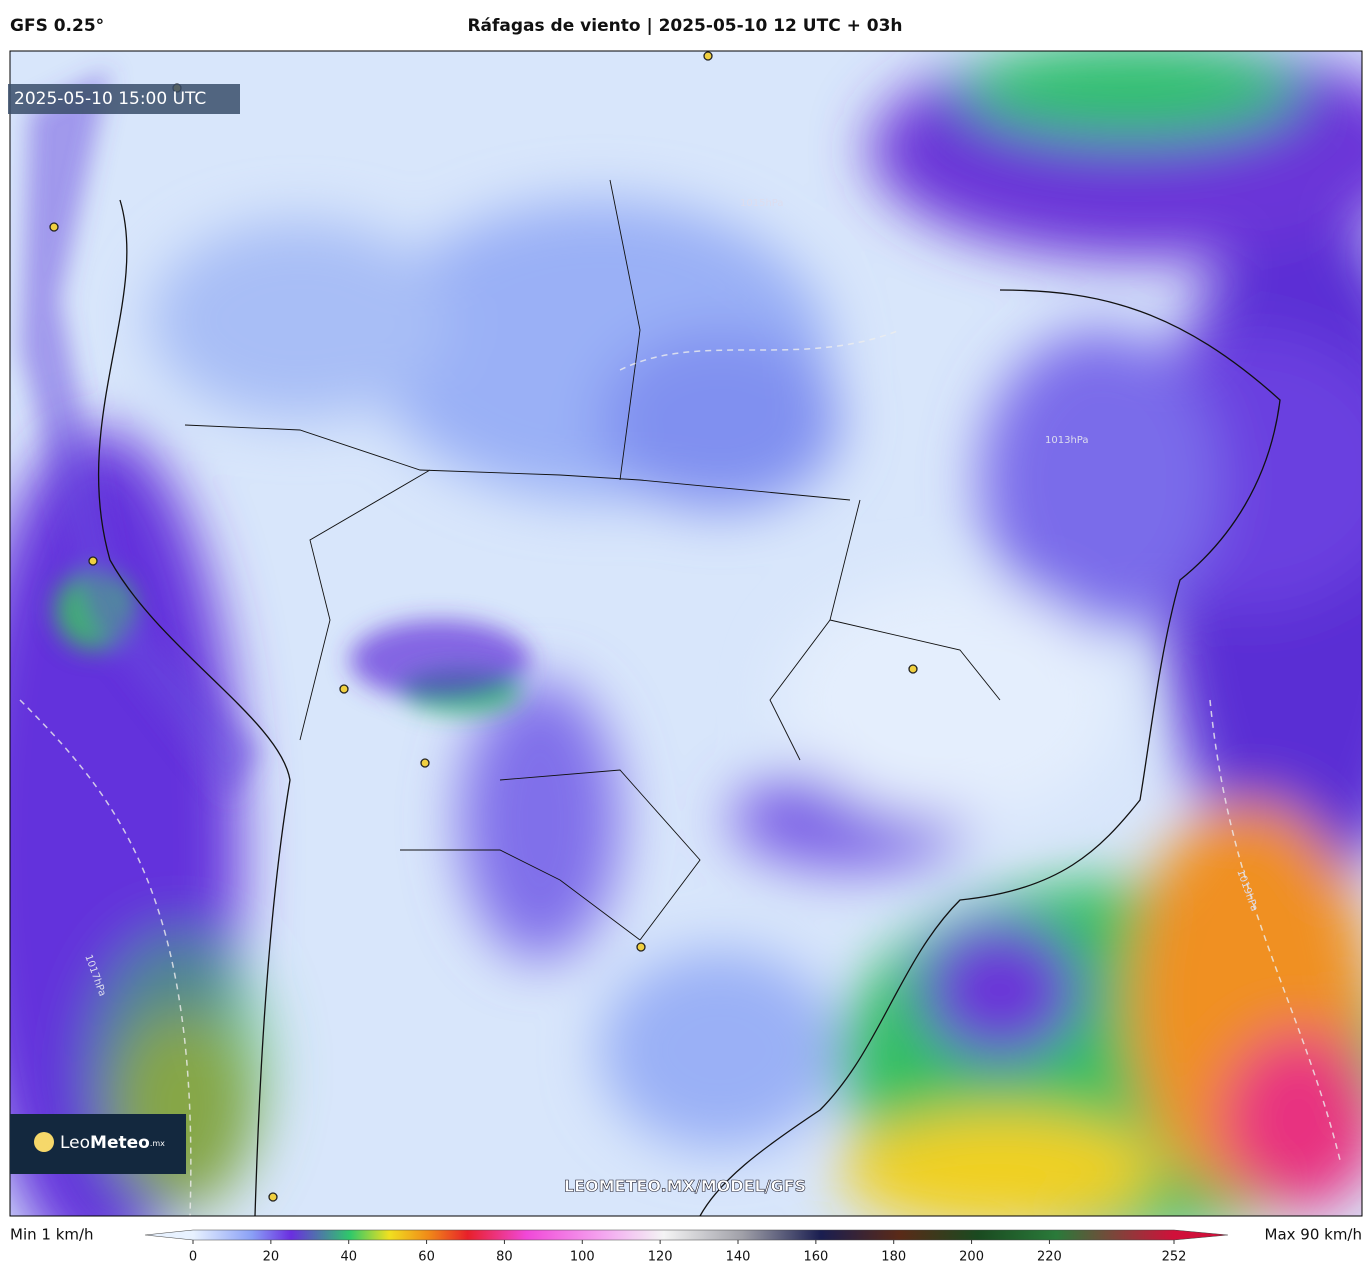 The width and height of the screenshot is (1371, 1268). What do you see at coordinates (110, 99) in the screenshot?
I see `valid-time: 2025-05-10 15:00 UTC` at bounding box center [110, 99].